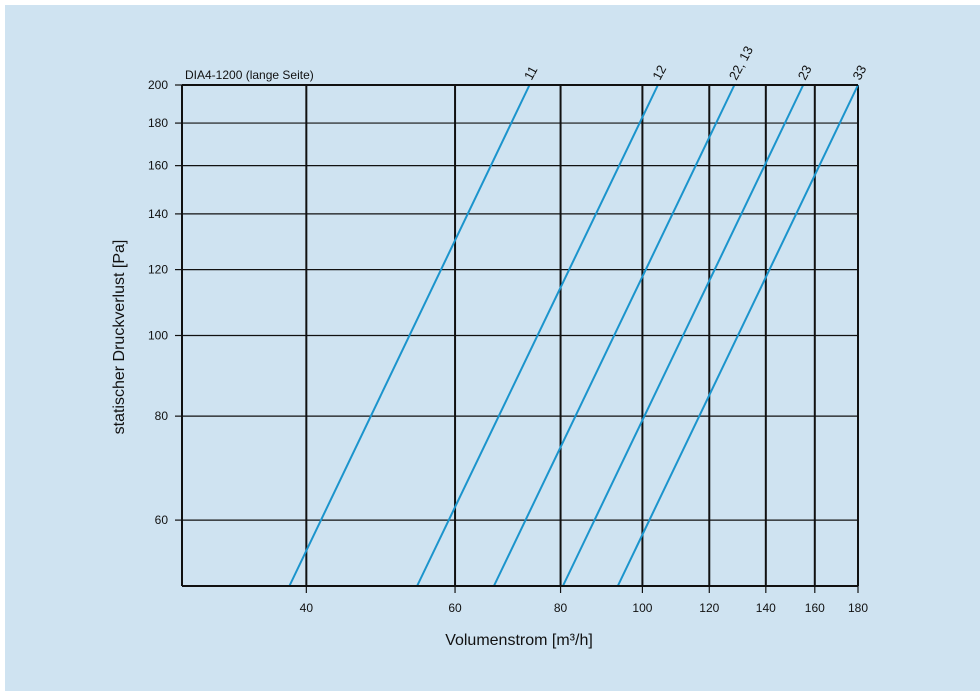 The height and width of the screenshot is (691, 980). Describe the element at coordinates (158, 270) in the screenshot. I see `y-tick-label-3: 120` at that location.